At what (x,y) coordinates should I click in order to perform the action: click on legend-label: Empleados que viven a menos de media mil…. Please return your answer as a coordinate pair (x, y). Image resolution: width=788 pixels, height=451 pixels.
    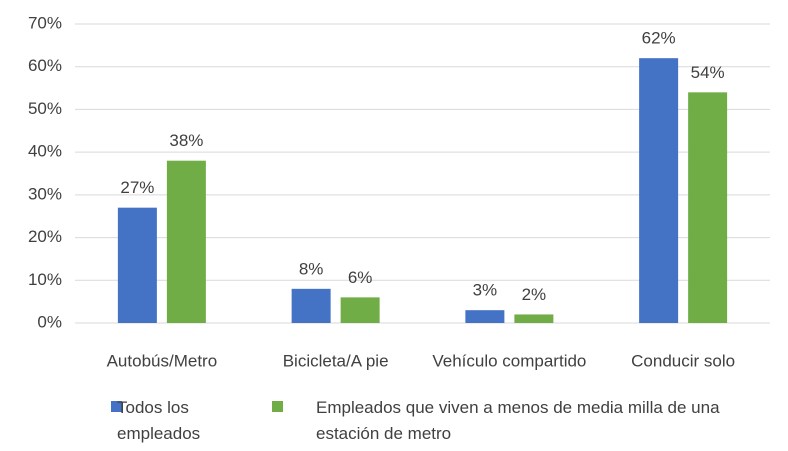
    Looking at the image, I should click on (518, 420).